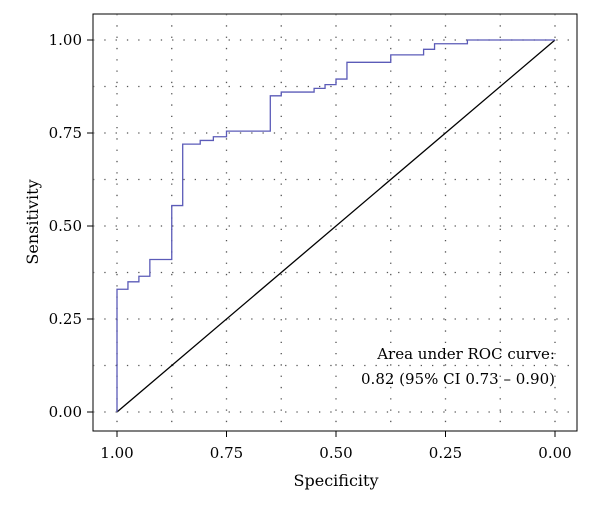 This screenshot has height=512, width=600. I want to click on y-tick-label: 0.50, so click(65, 226).